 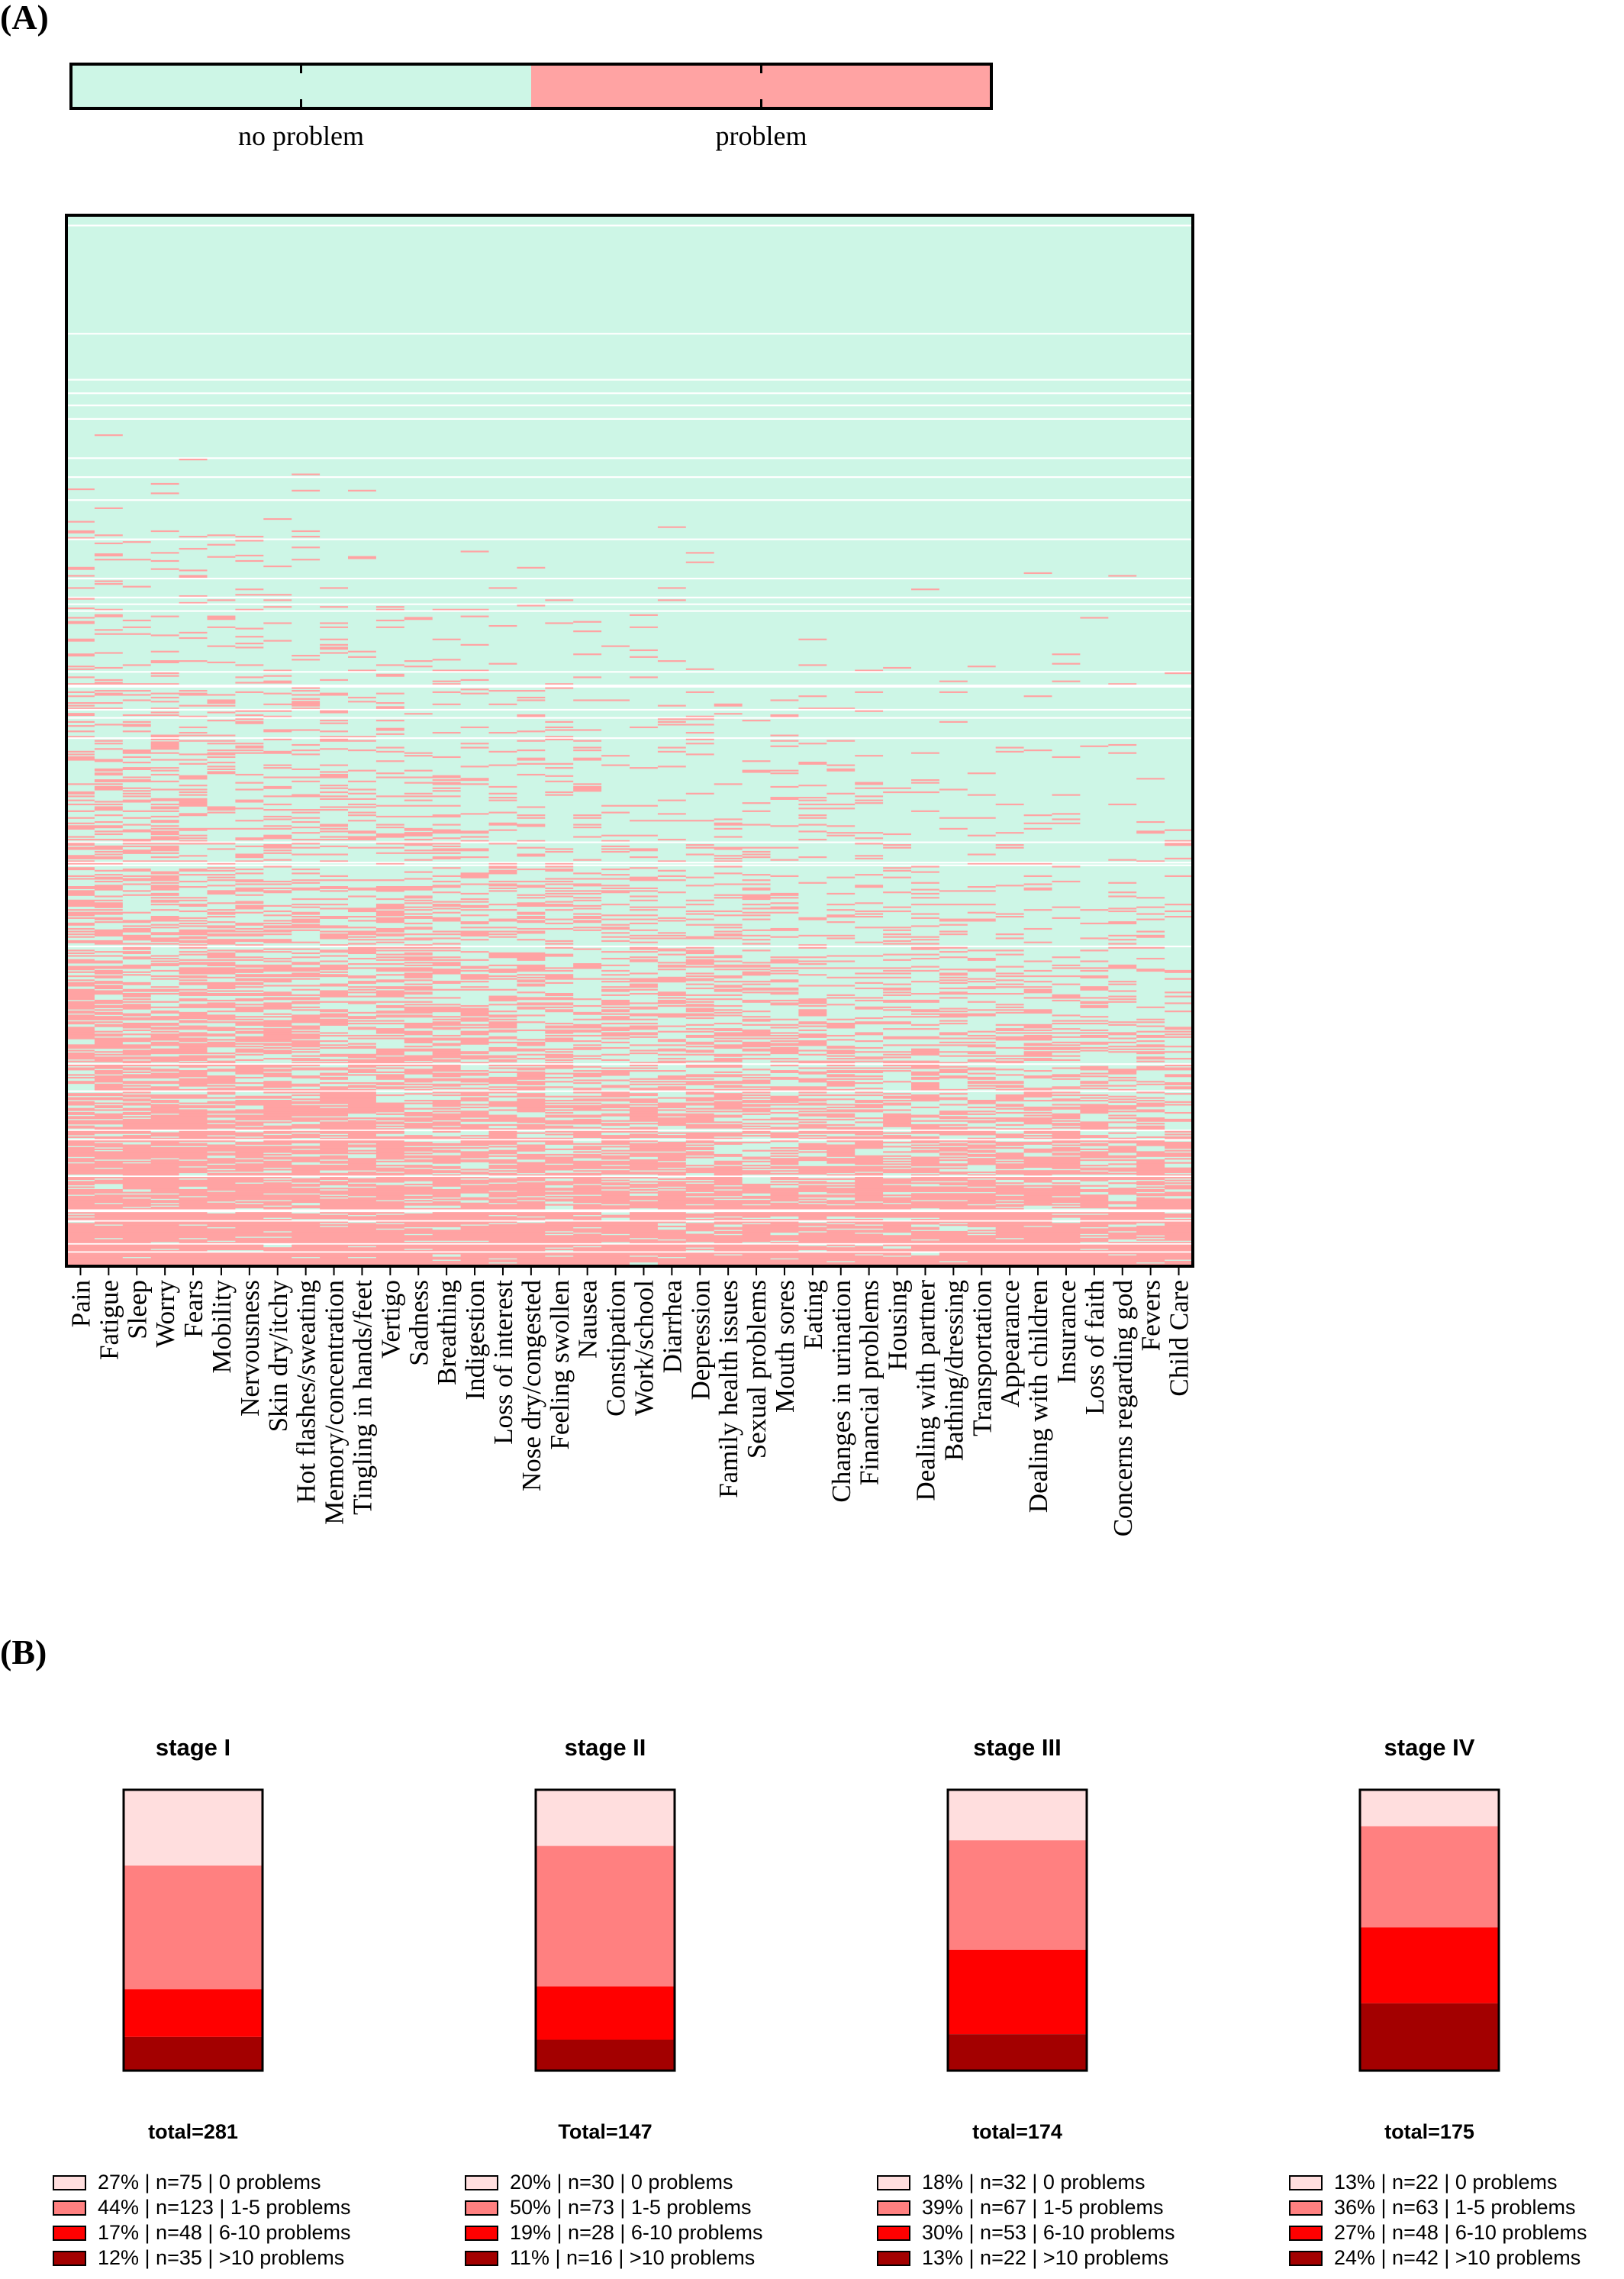 I want to click on column-label: Fatigue, so click(x=109, y=1320).